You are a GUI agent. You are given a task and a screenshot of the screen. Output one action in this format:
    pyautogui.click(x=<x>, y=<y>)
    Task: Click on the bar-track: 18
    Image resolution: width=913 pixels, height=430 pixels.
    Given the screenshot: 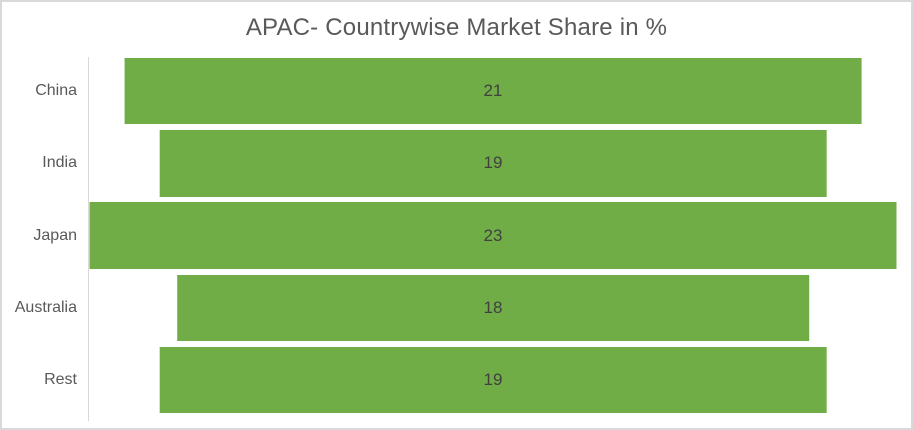 What is the action you would take?
    pyautogui.click(x=493, y=307)
    